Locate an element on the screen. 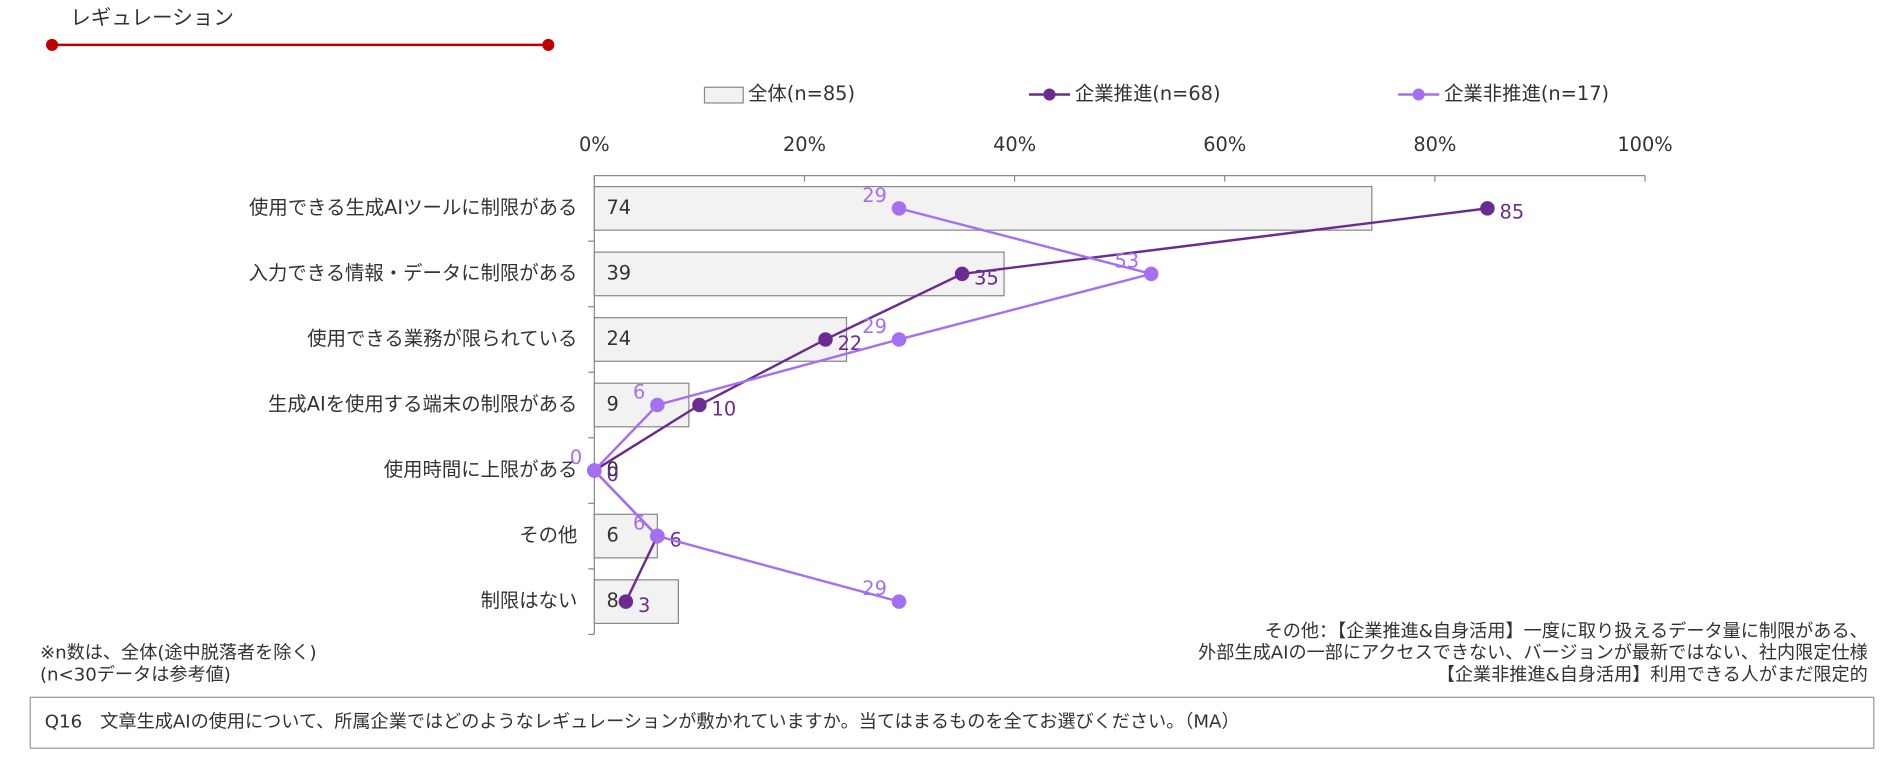 This screenshot has width=1898, height=768. note: ※n数は、全体(途中脱落者を除く) is located at coordinates (178, 653).